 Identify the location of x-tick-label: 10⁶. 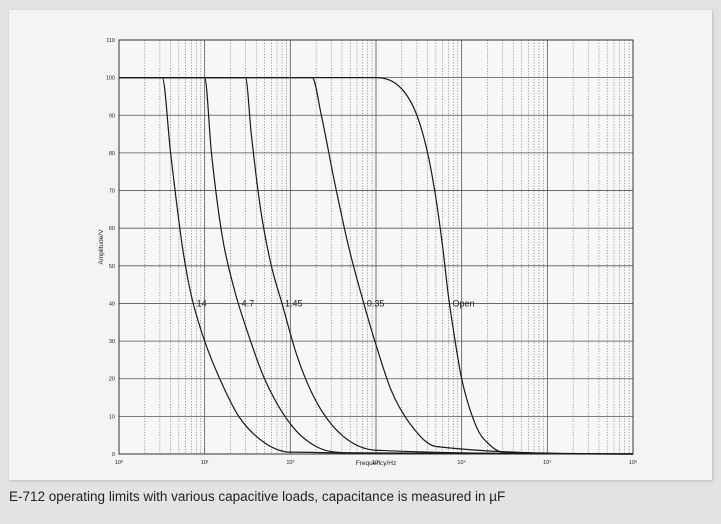
(633, 462).